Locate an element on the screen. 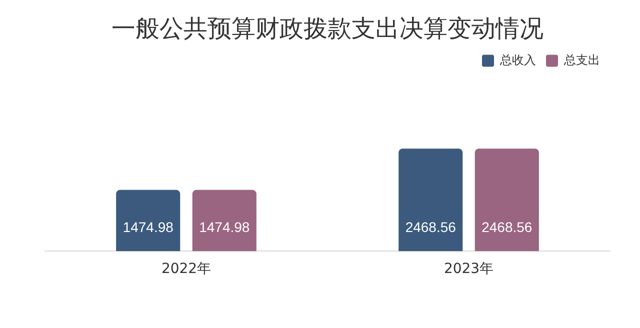 The width and height of the screenshot is (640, 328). x-tick-label: 2023年 is located at coordinates (469, 269).